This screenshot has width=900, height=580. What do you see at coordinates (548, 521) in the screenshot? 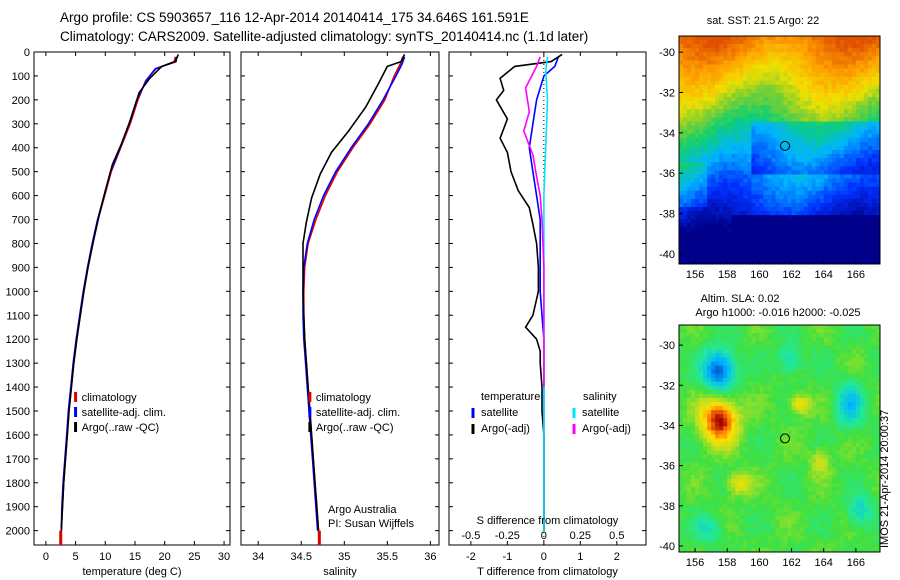
I see `x-axis-label-top: S difference from climatology` at bounding box center [548, 521].